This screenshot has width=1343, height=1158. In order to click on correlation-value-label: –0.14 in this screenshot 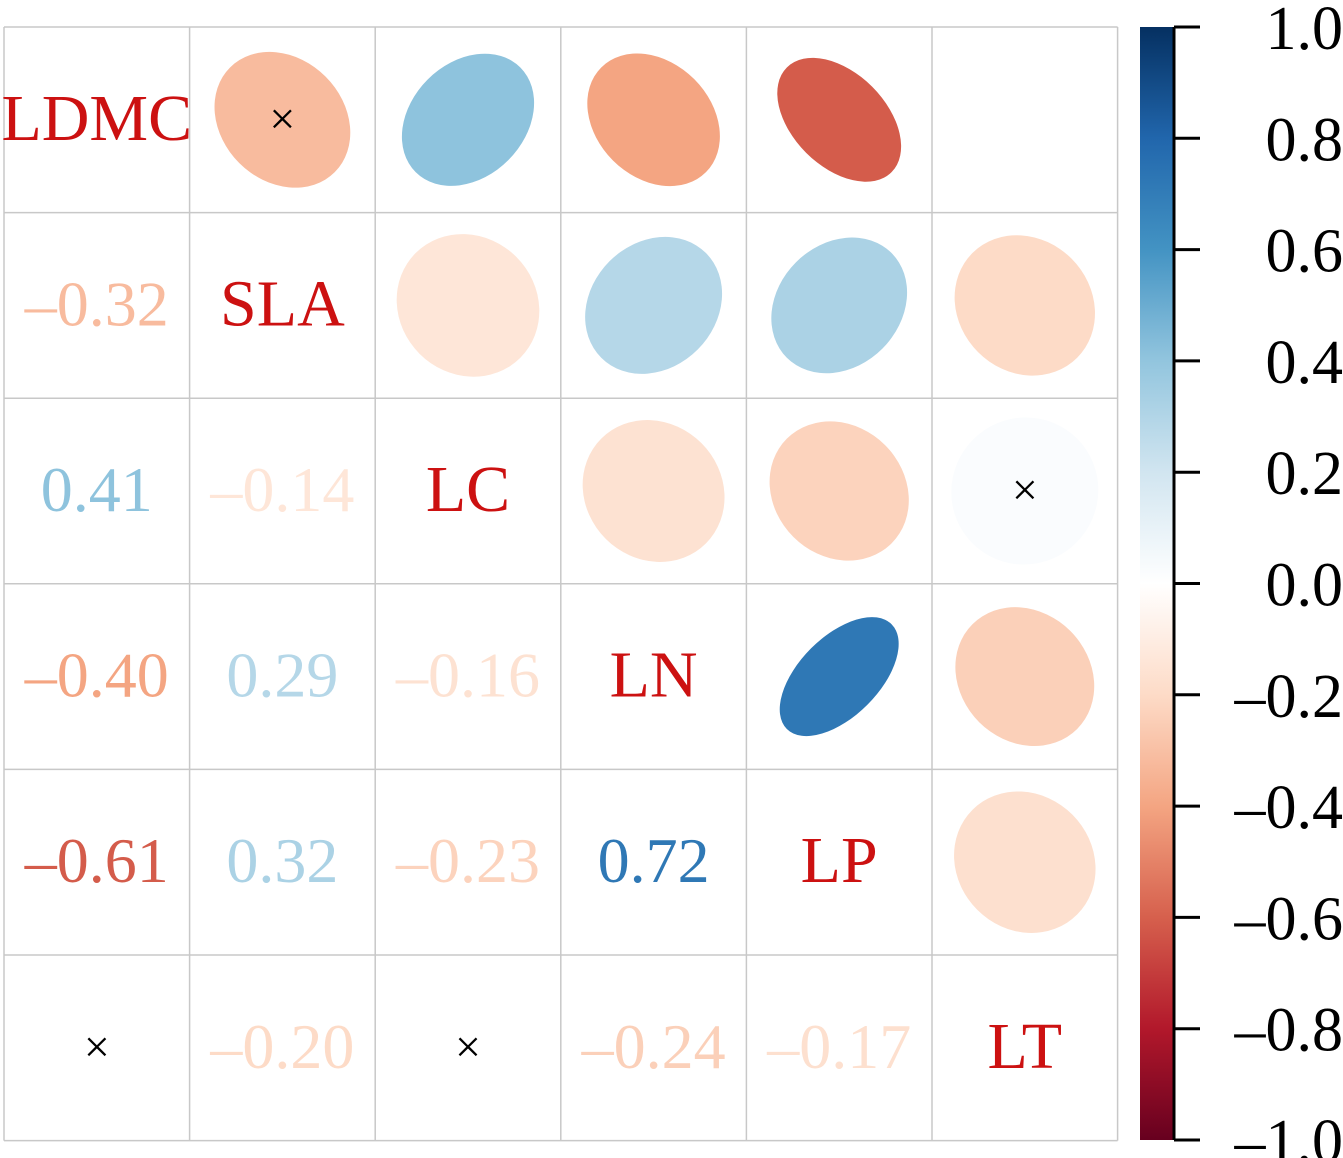, I will do `click(281, 489)`.